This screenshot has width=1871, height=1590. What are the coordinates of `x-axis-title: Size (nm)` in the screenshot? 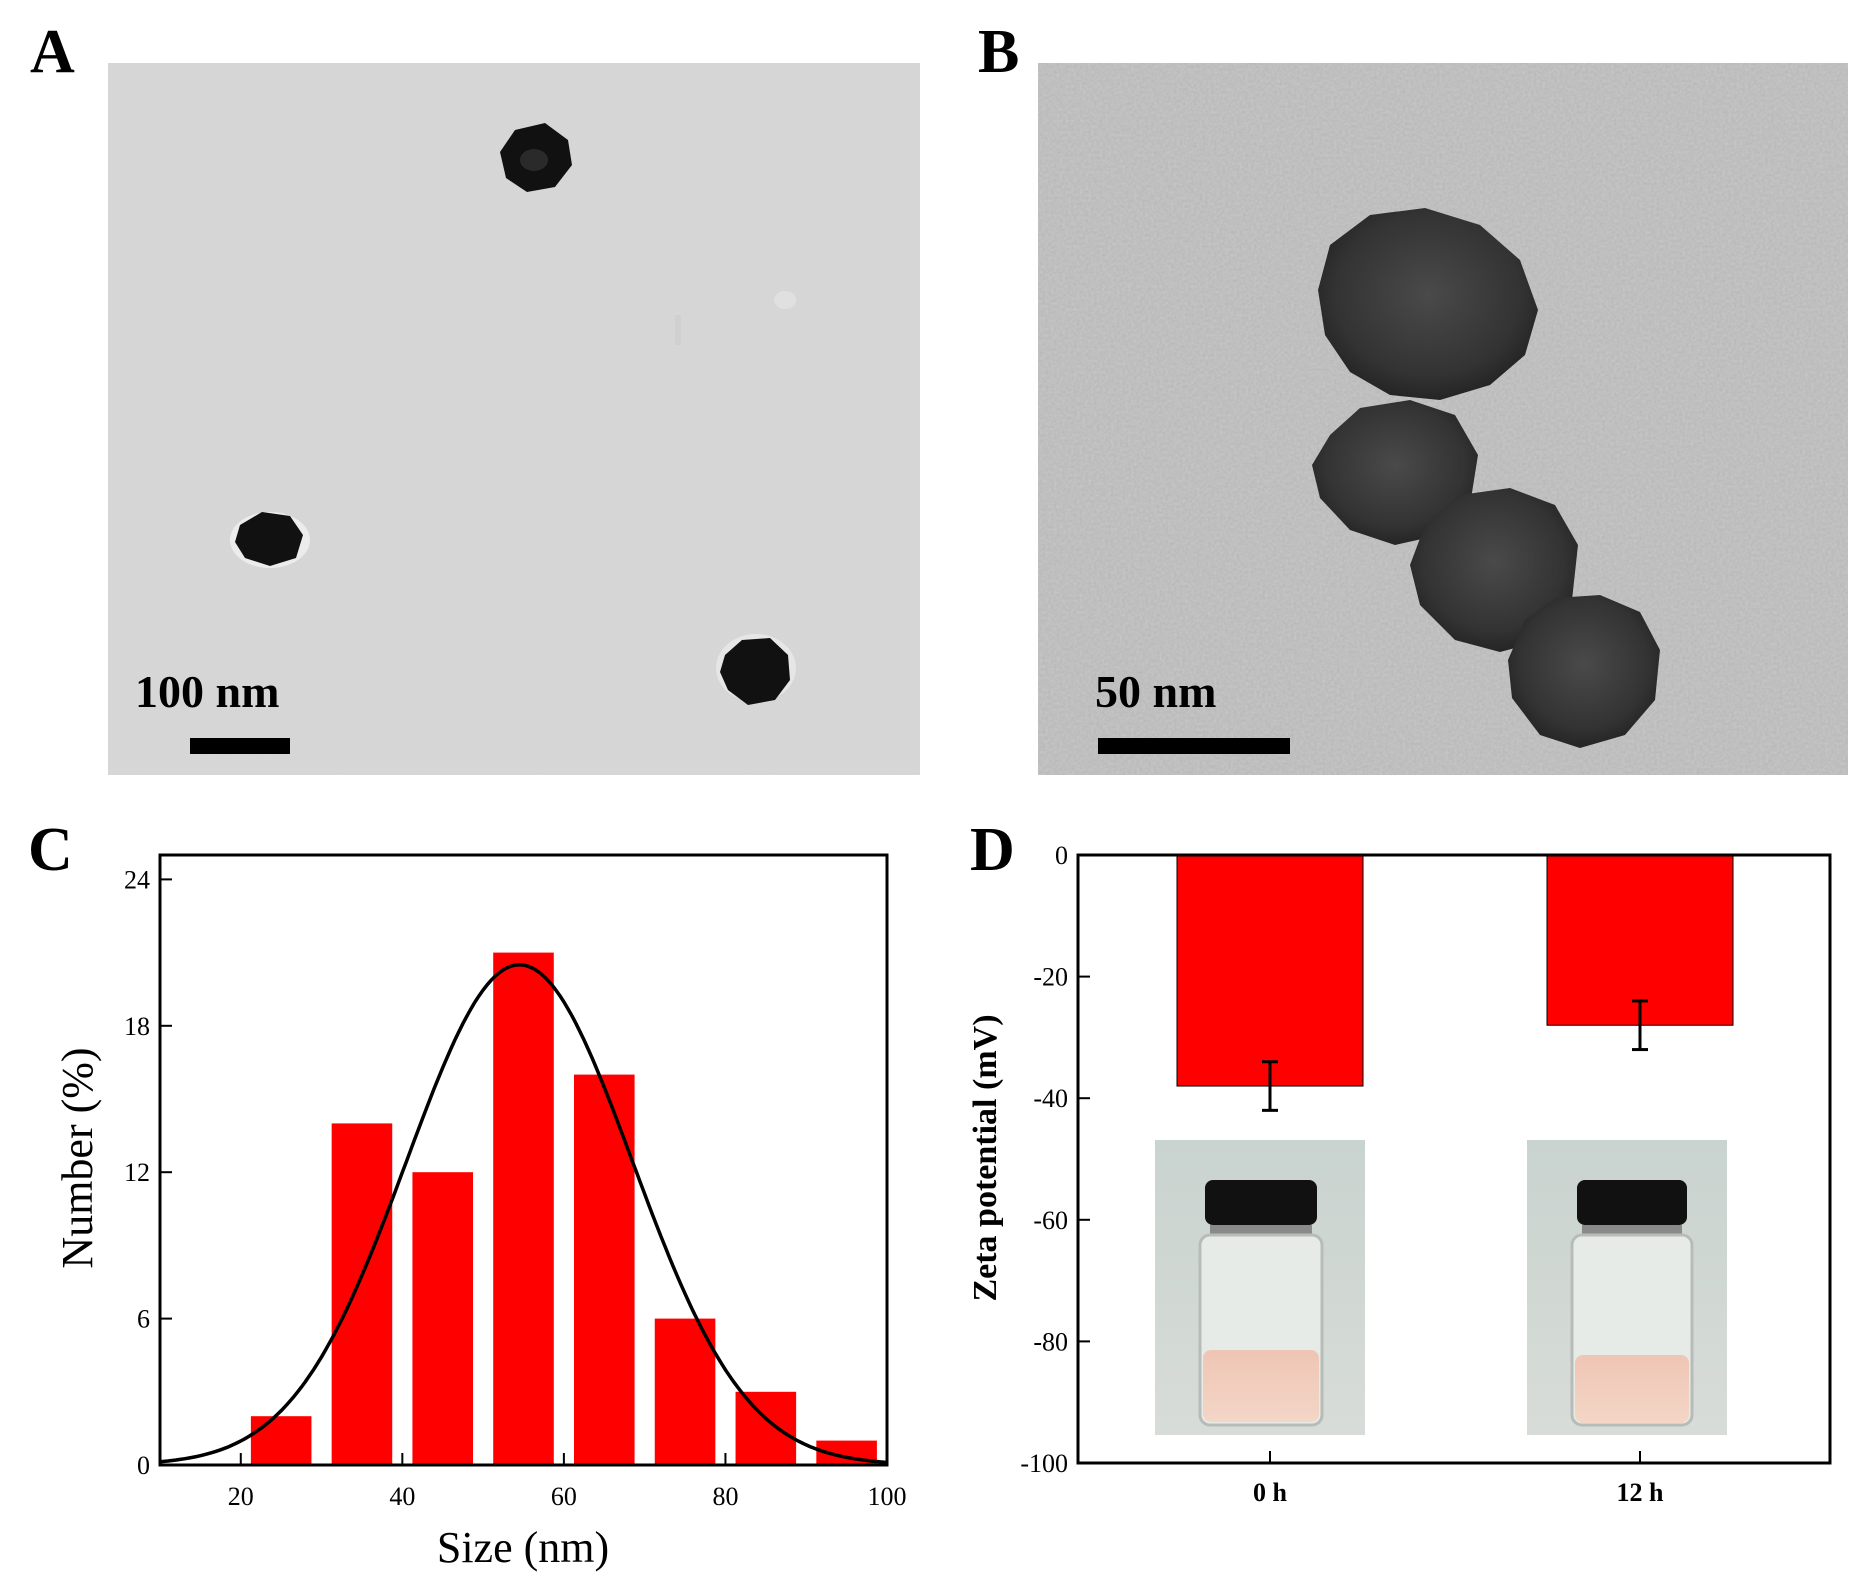 It's located at (523, 1547).